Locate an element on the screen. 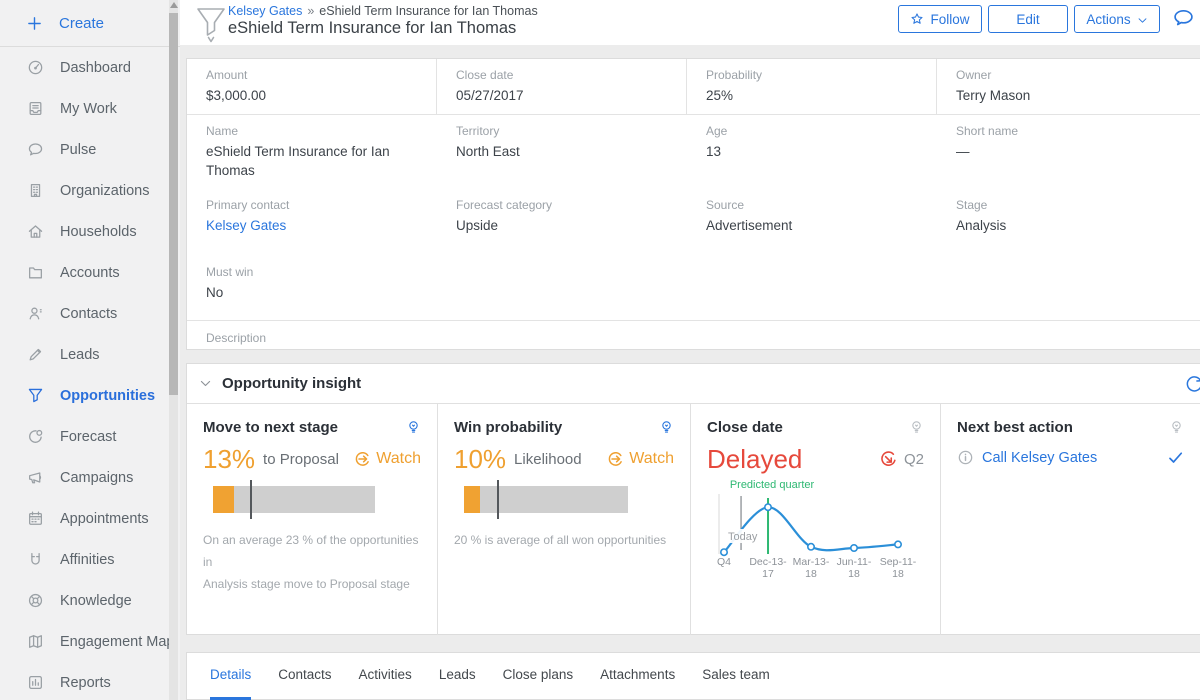 The width and height of the screenshot is (1200, 700). next-action-link: Call Kelsey Gates is located at coordinates (1040, 457).